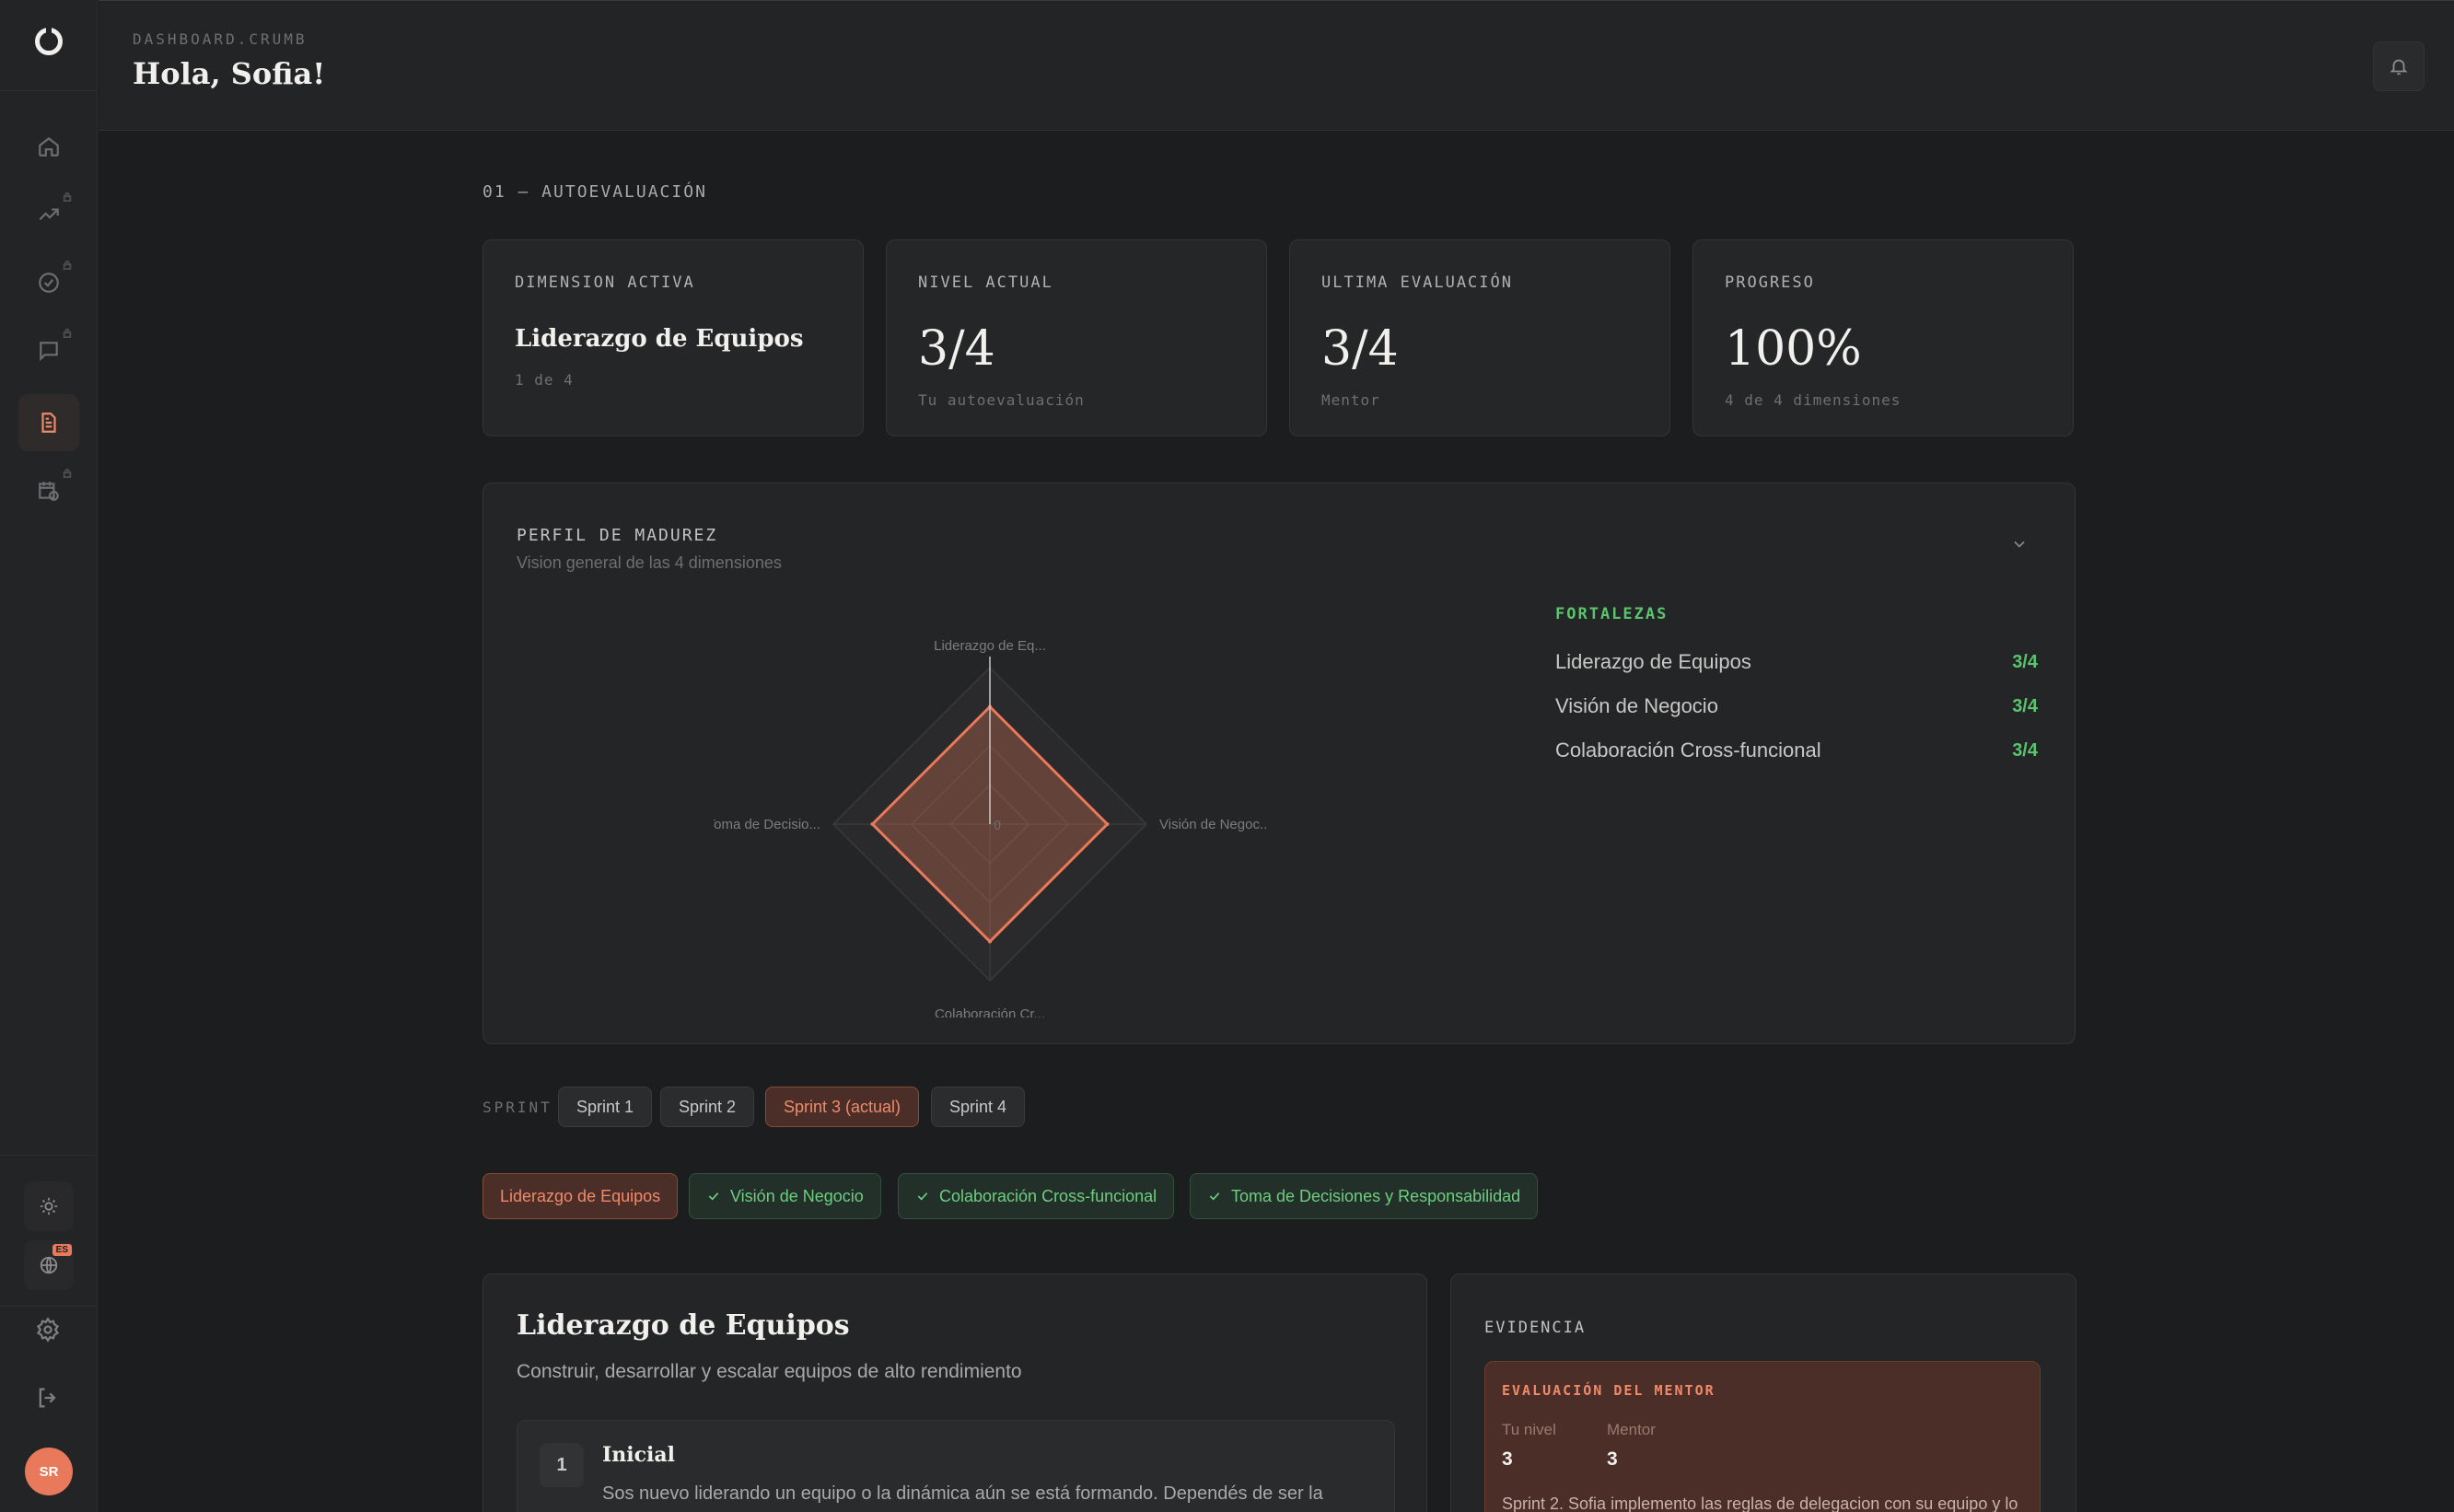  I want to click on your-level: Tu nivel 3, so click(1529, 1446).